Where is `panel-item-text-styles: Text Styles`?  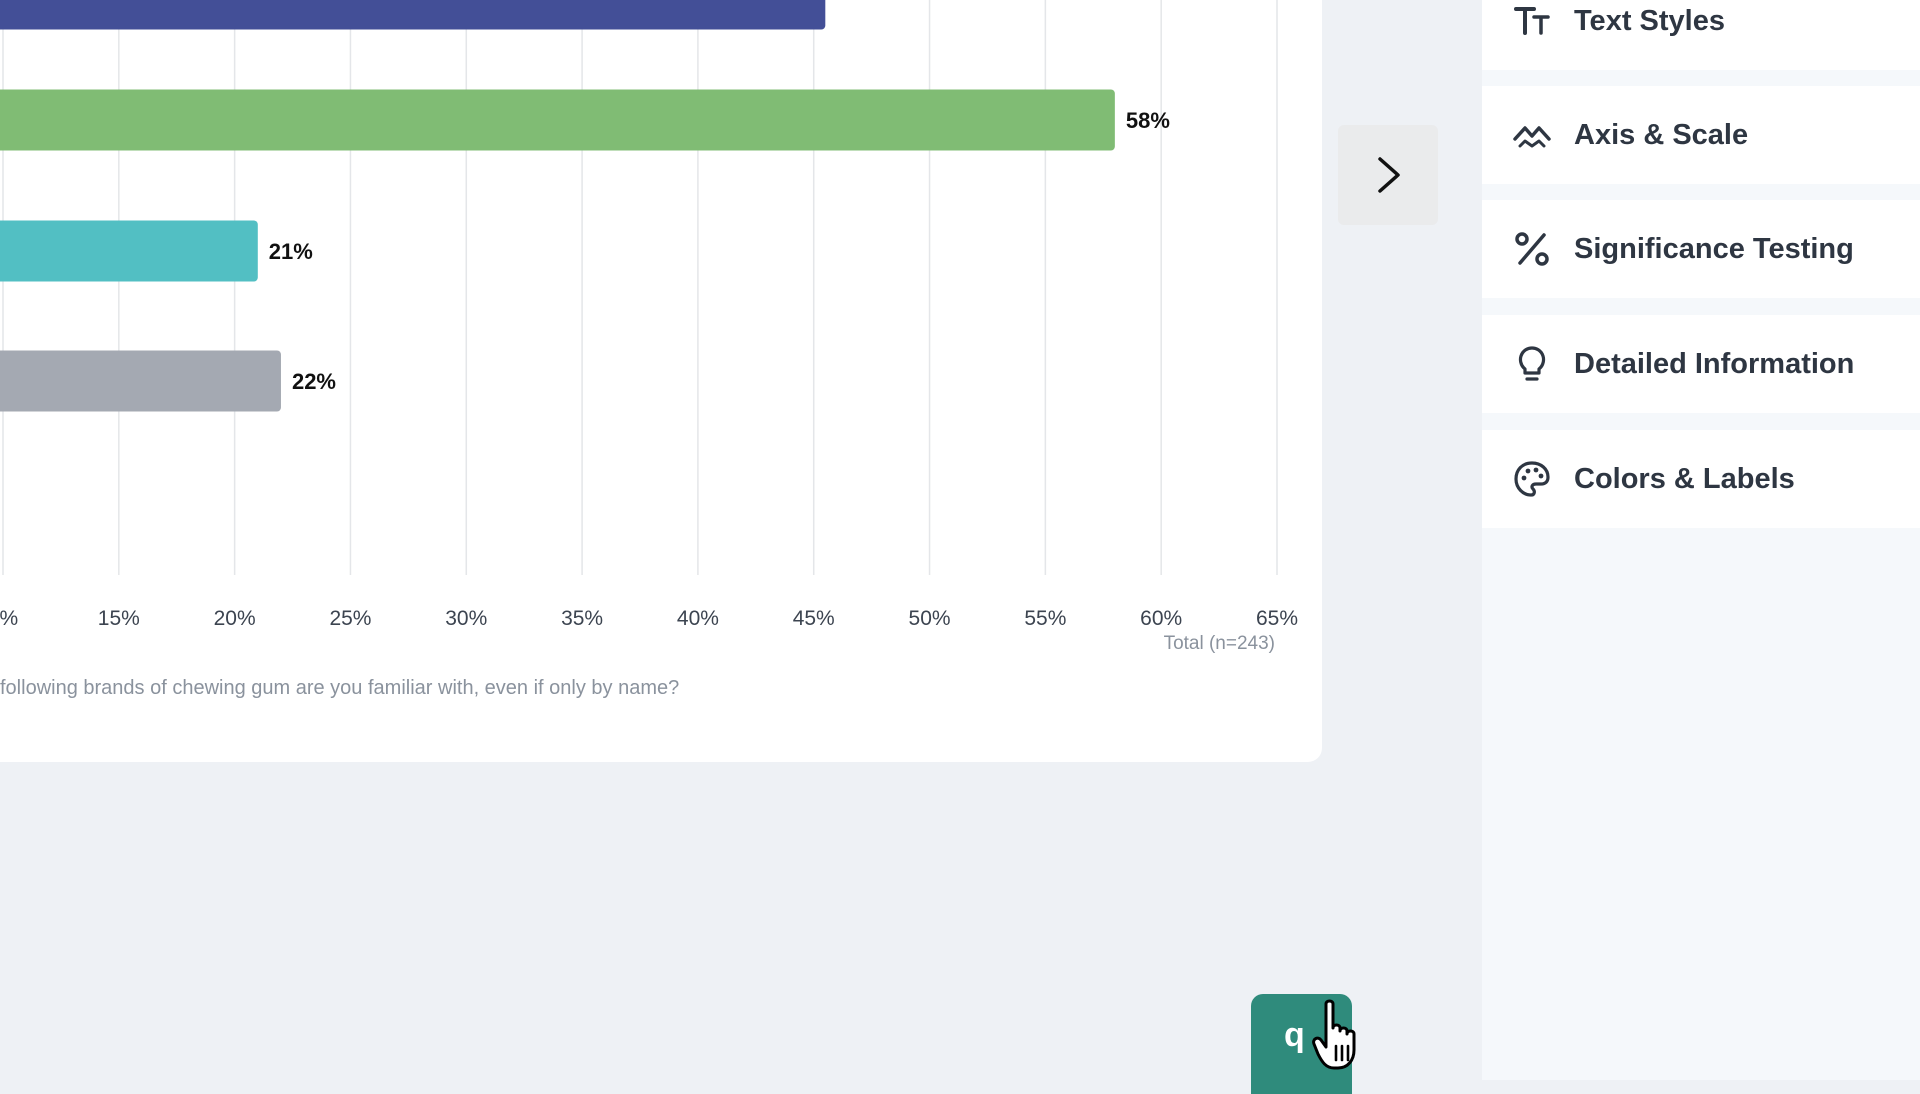
panel-item-text-styles: Text Styles is located at coordinates (1701, 35).